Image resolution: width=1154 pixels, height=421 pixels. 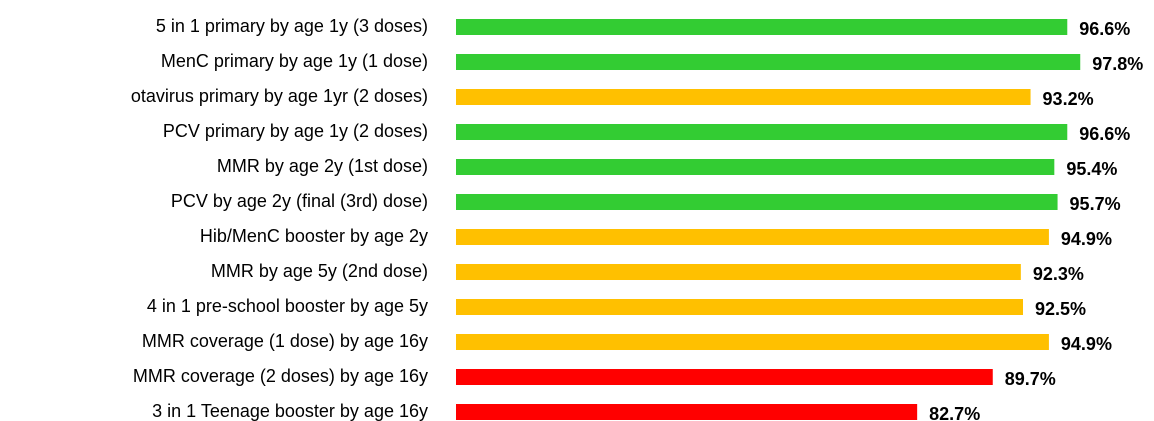 What do you see at coordinates (1058, 274) in the screenshot?
I see `value-label: 92.3%` at bounding box center [1058, 274].